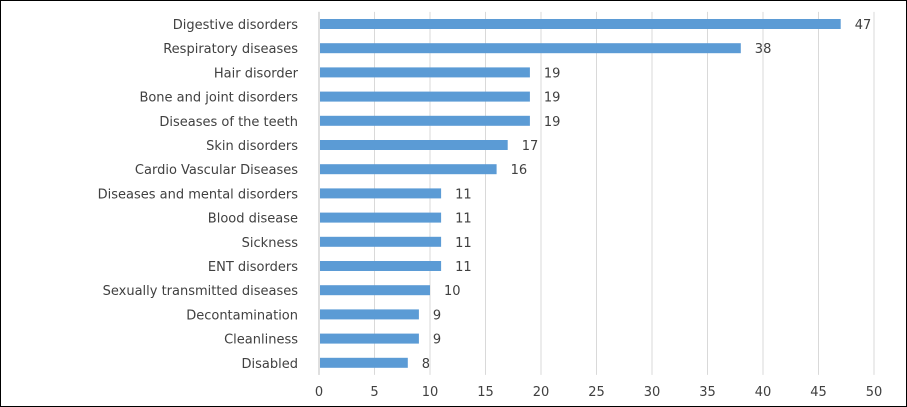  What do you see at coordinates (253, 267) in the screenshot?
I see `category-label-11: ENT disorders` at bounding box center [253, 267].